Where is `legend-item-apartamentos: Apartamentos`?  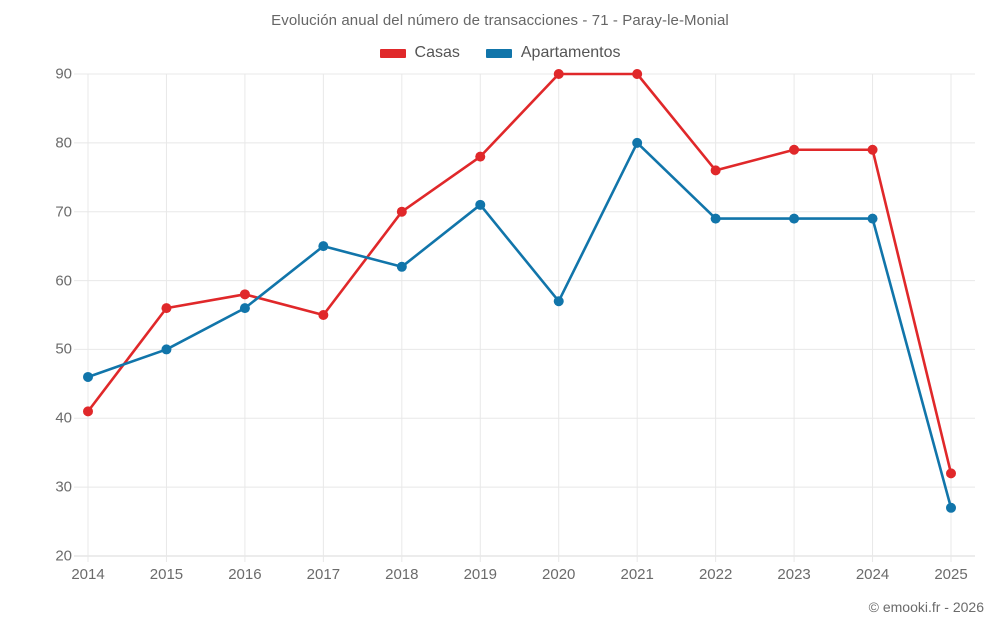
legend-item-apartamentos: Apartamentos is located at coordinates (553, 53).